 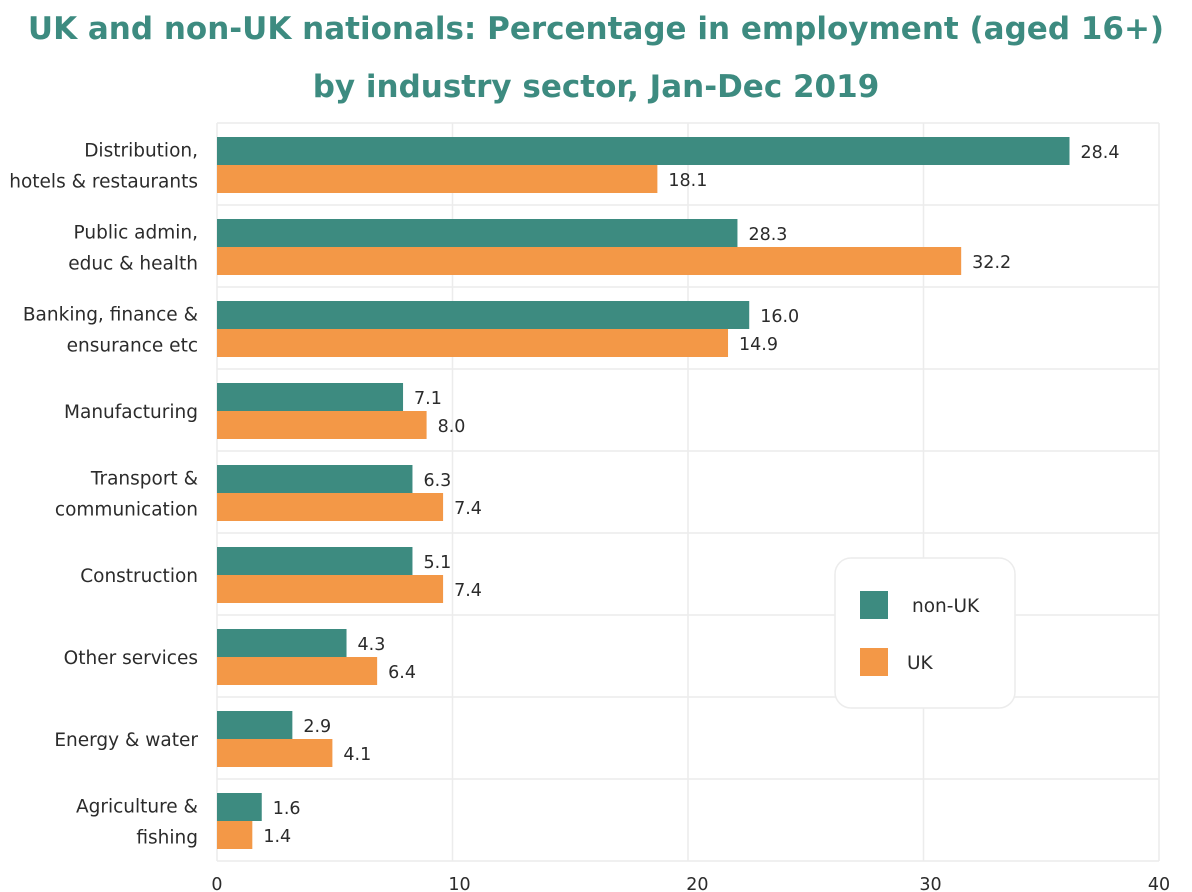 I want to click on x-tick-label: 30, so click(x=930, y=883).